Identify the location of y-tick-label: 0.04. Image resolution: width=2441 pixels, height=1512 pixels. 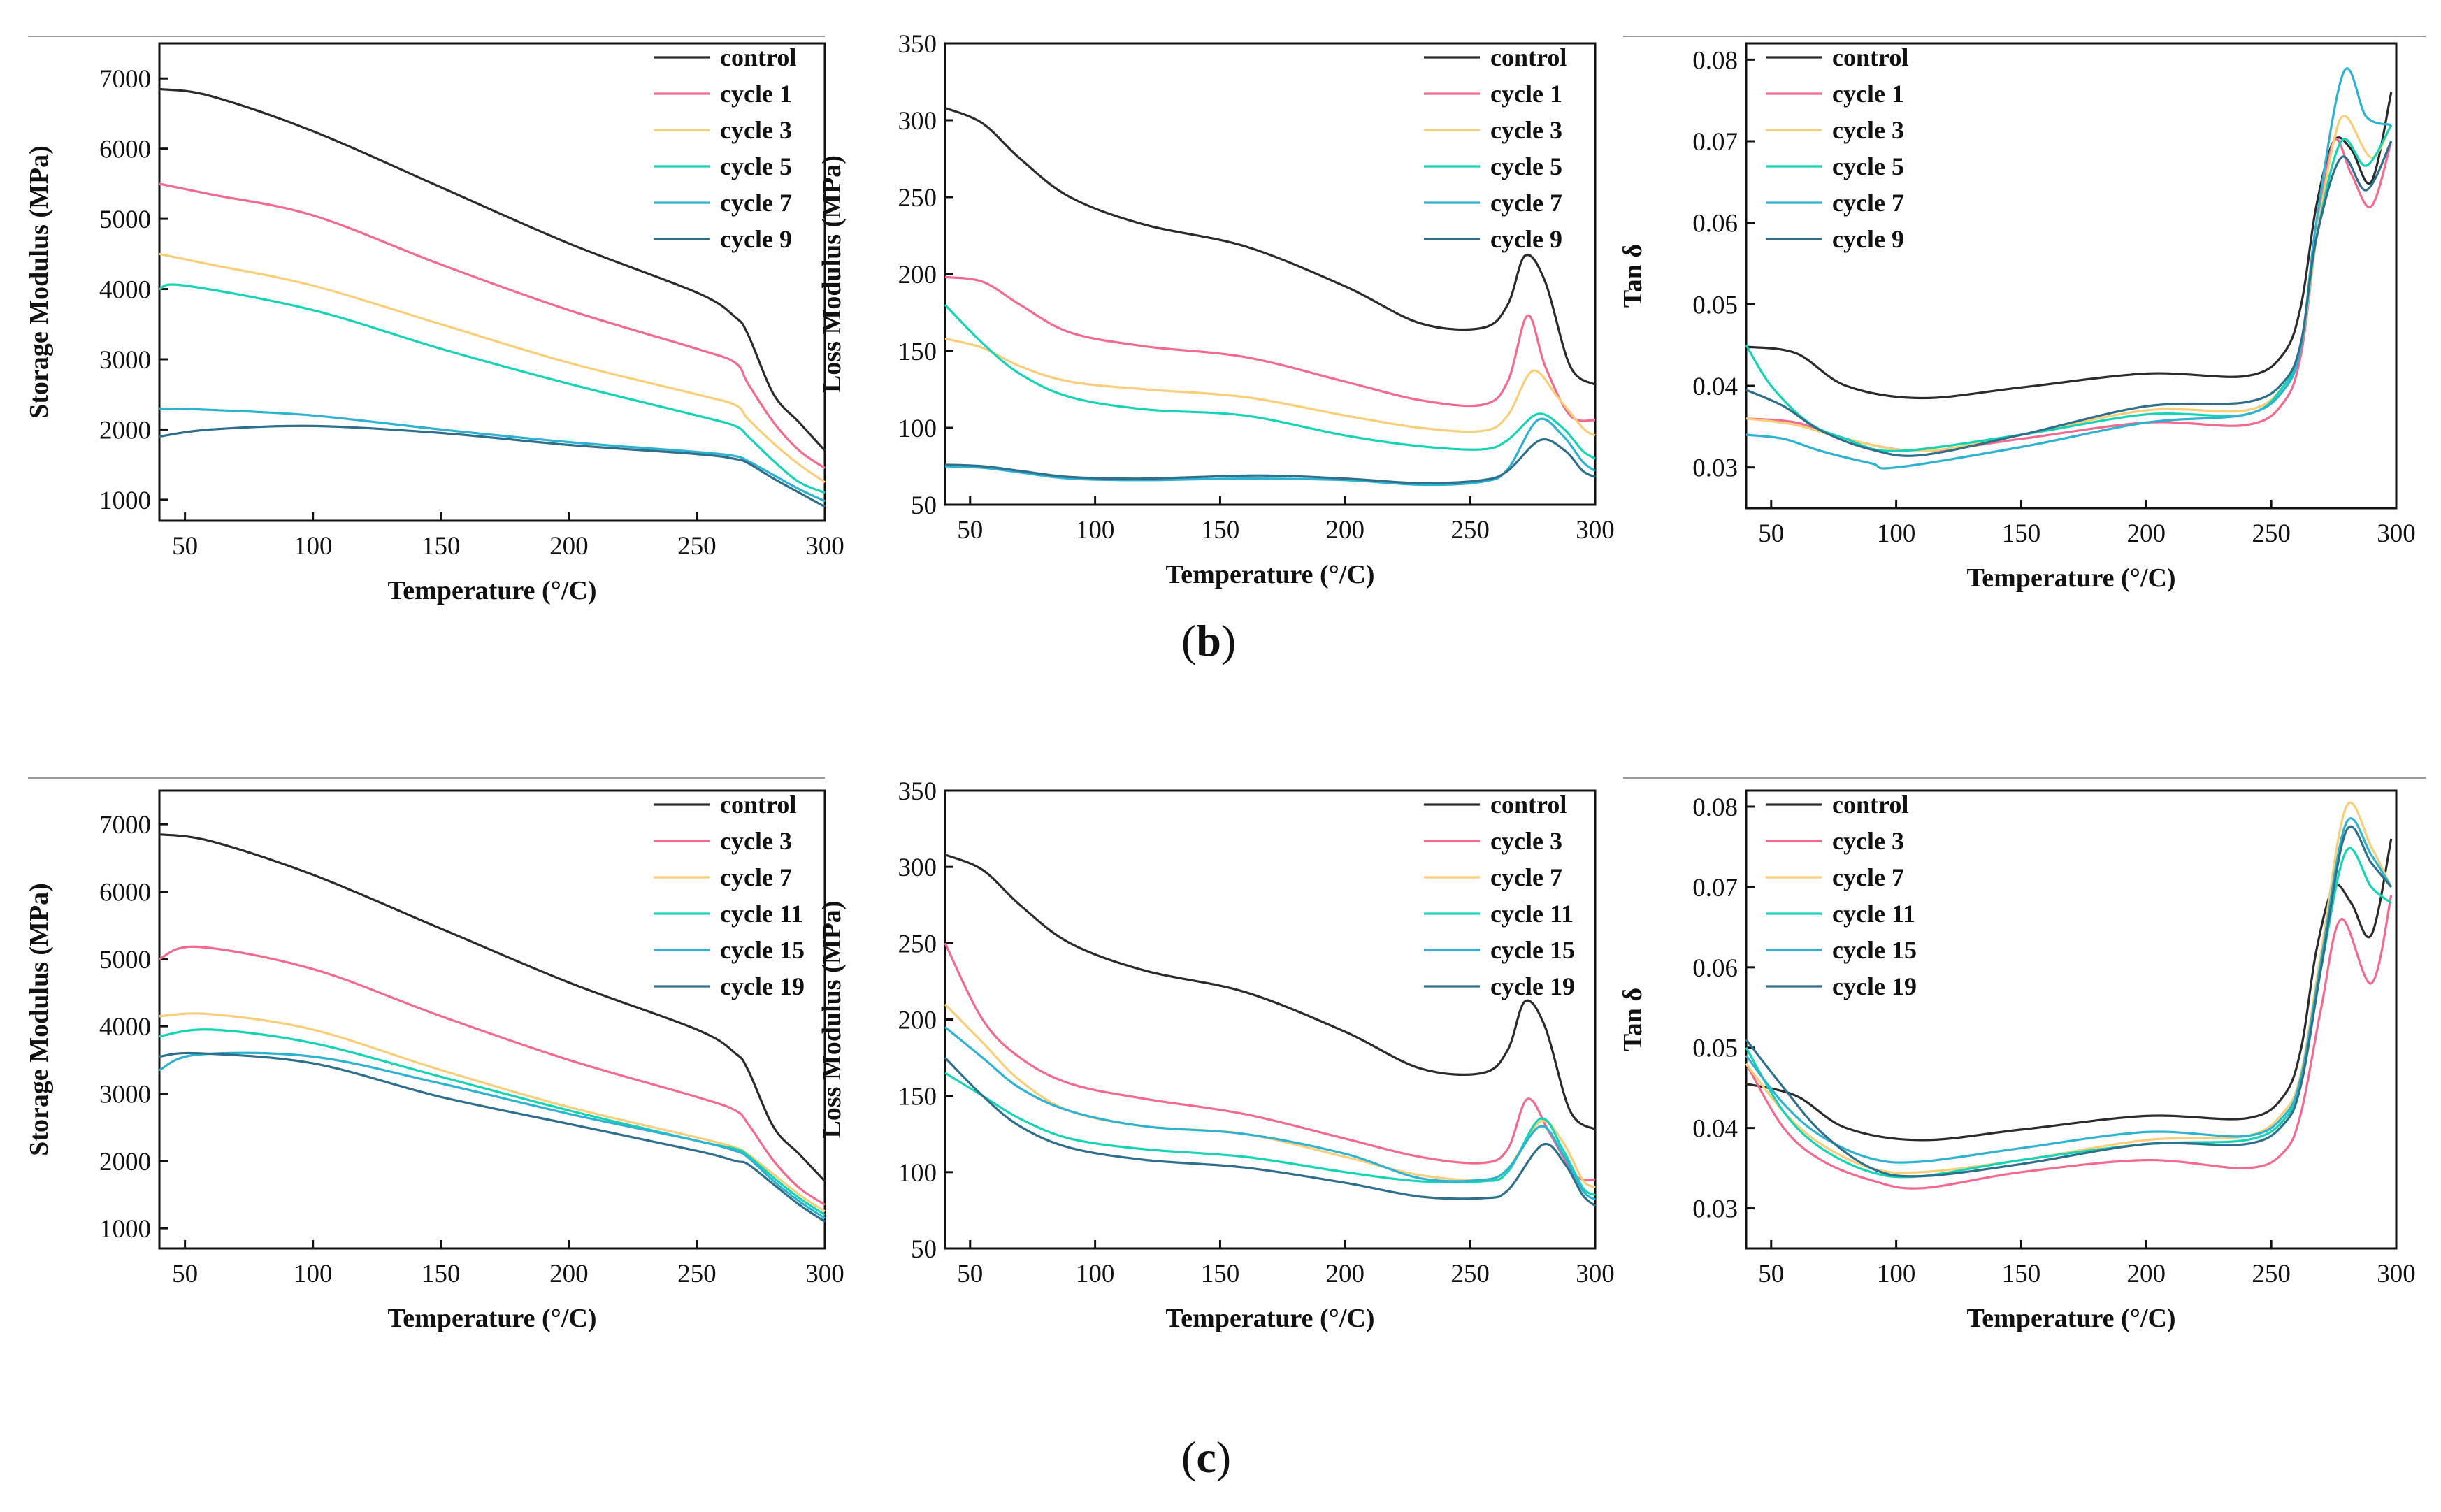
(1715, 1129).